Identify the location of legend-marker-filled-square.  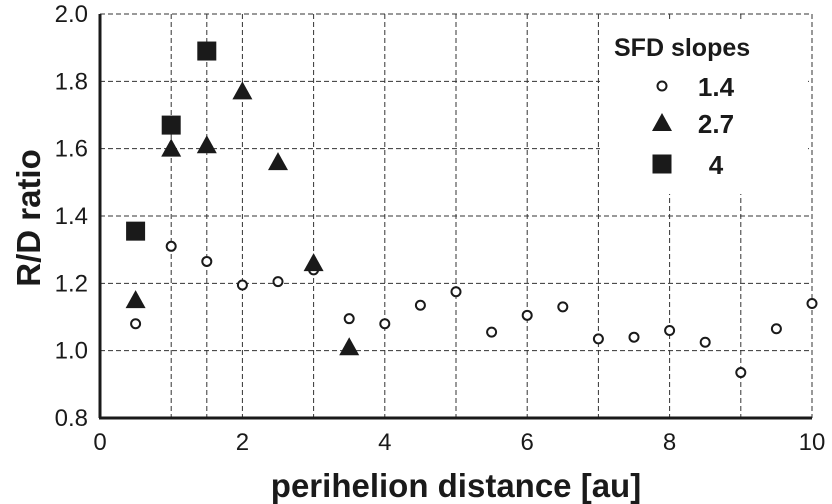
(662, 164).